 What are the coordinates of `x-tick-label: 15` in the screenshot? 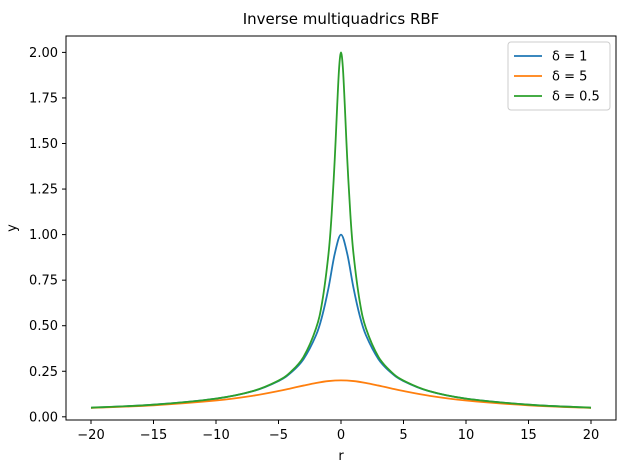 It's located at (528, 435).